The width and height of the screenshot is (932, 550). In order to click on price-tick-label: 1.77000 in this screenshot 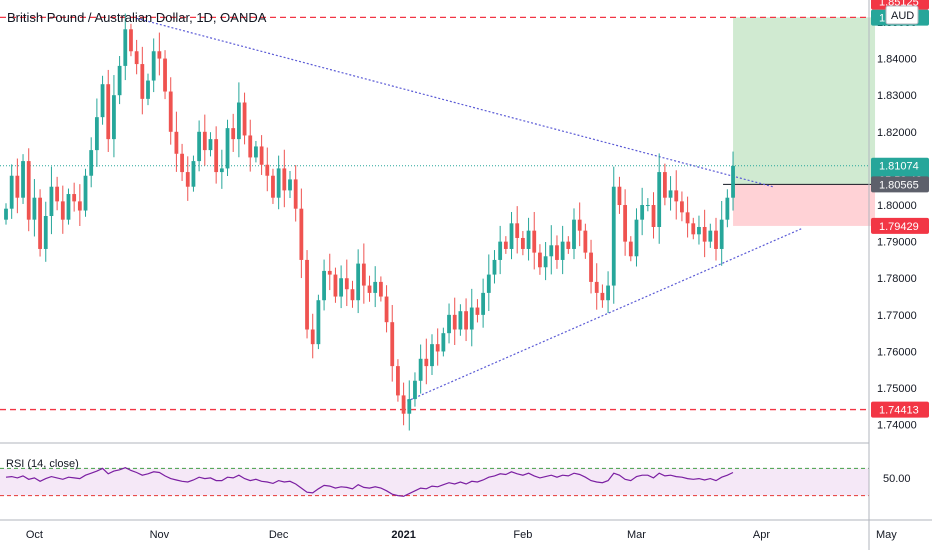, I will do `click(897, 316)`.